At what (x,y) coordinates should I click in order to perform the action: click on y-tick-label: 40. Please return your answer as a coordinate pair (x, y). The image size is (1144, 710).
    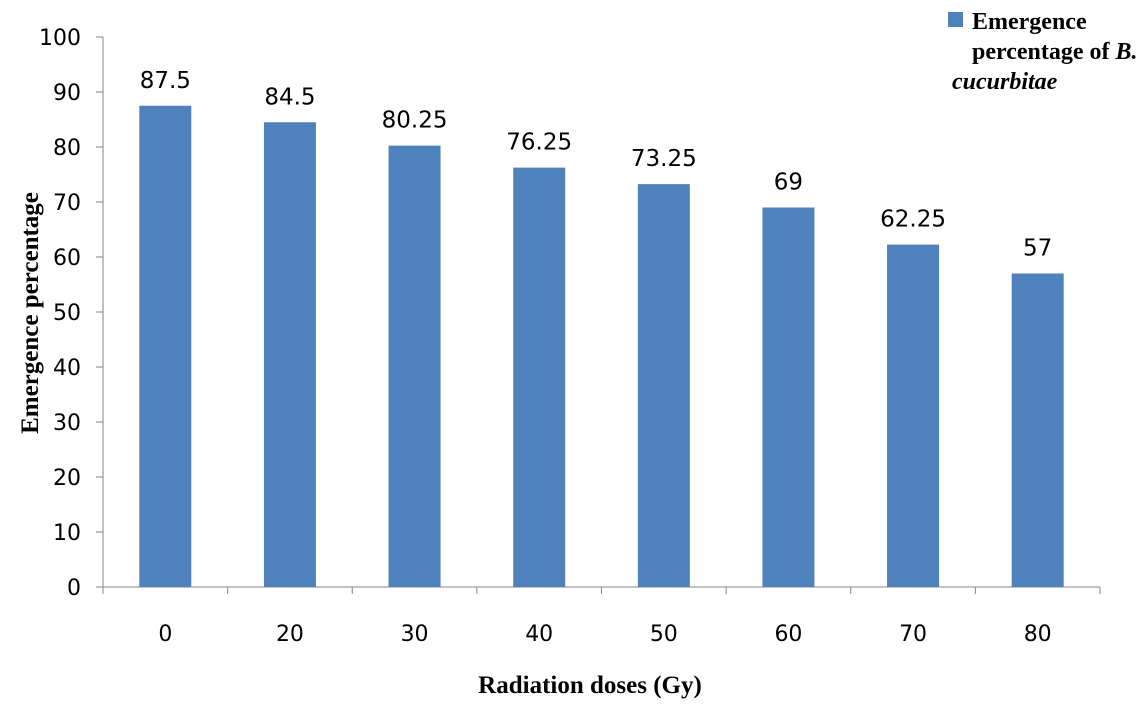
    Looking at the image, I should click on (67, 368).